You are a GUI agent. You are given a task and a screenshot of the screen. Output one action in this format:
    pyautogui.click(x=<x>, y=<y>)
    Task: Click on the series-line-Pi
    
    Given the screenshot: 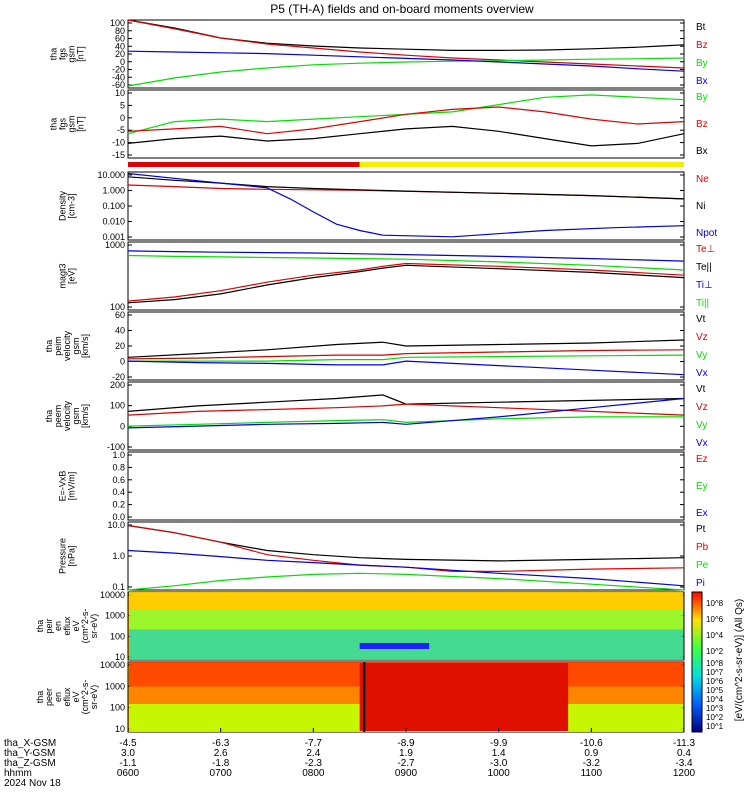 What is the action you would take?
    pyautogui.click(x=406, y=568)
    